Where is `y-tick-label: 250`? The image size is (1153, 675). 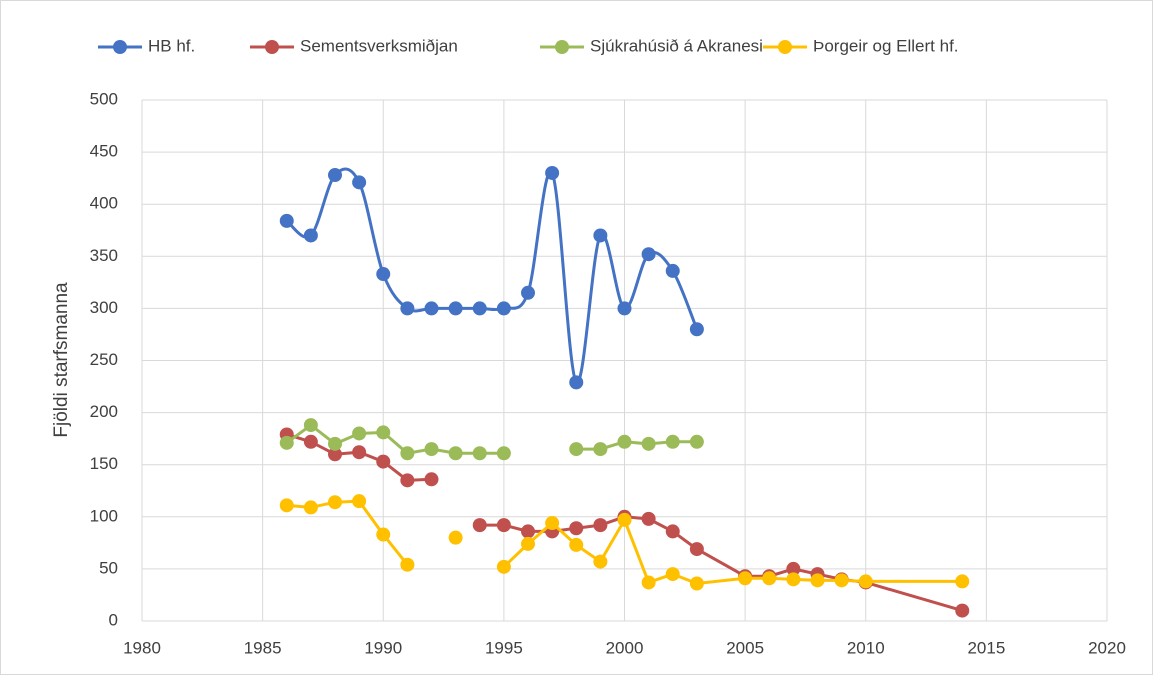 y-tick-label: 250 is located at coordinates (104, 359).